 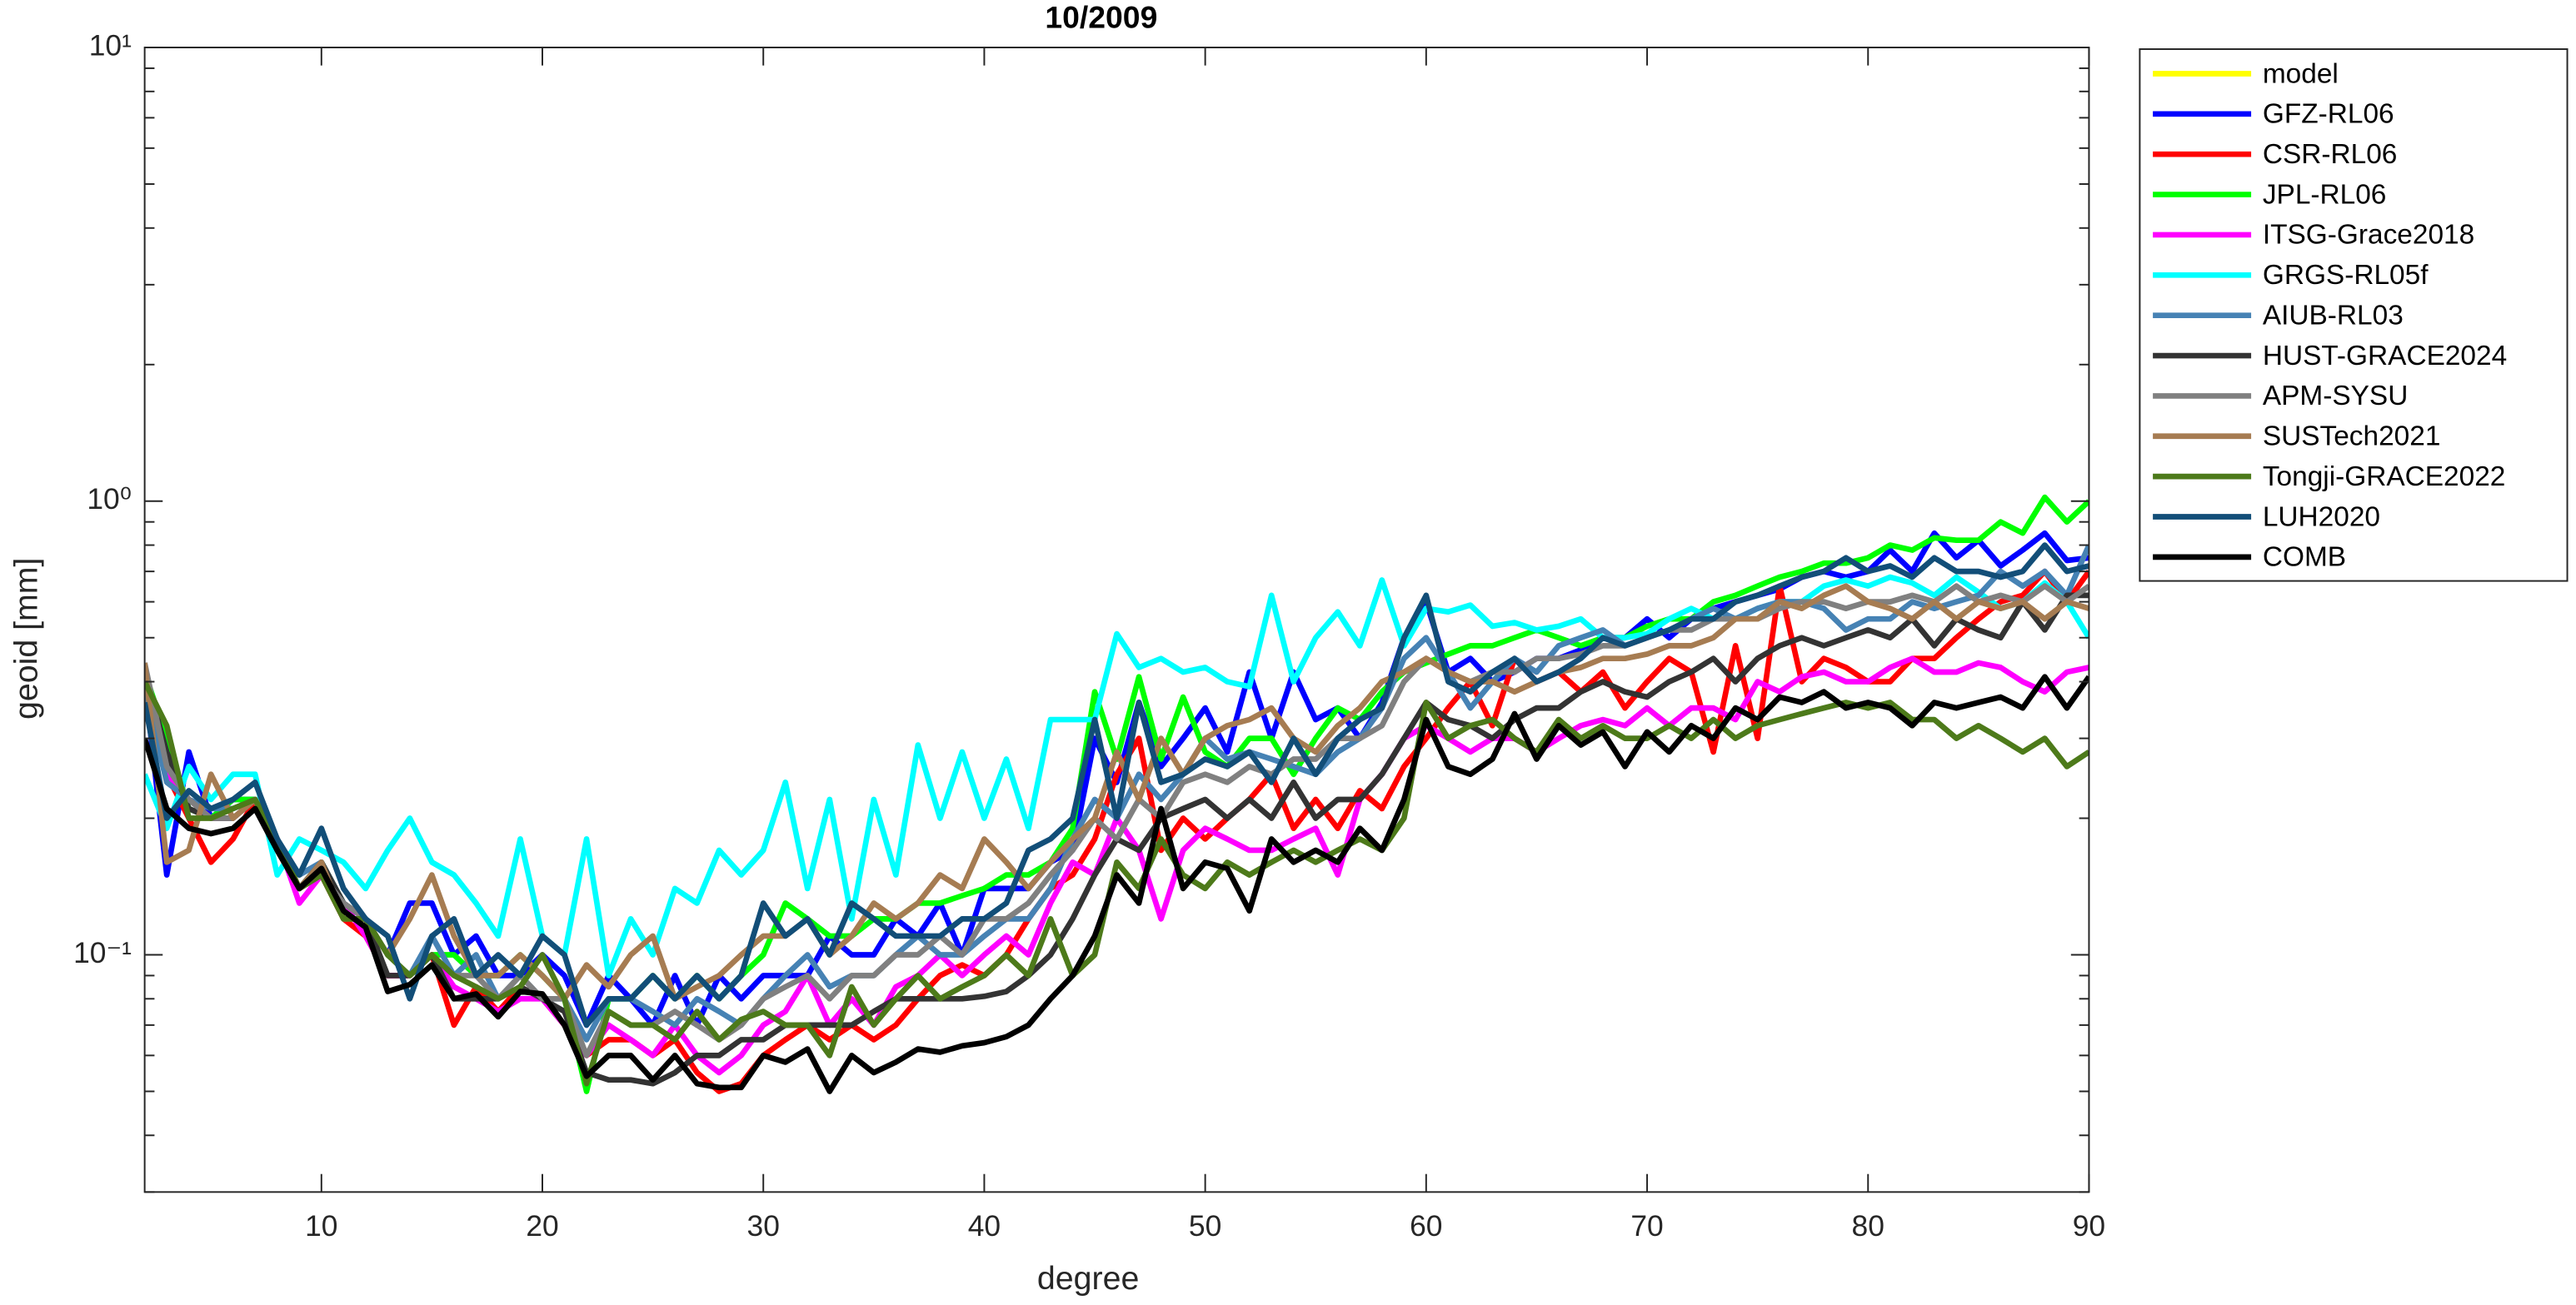 I want to click on legend-label: LUH2020, so click(x=2321, y=516).